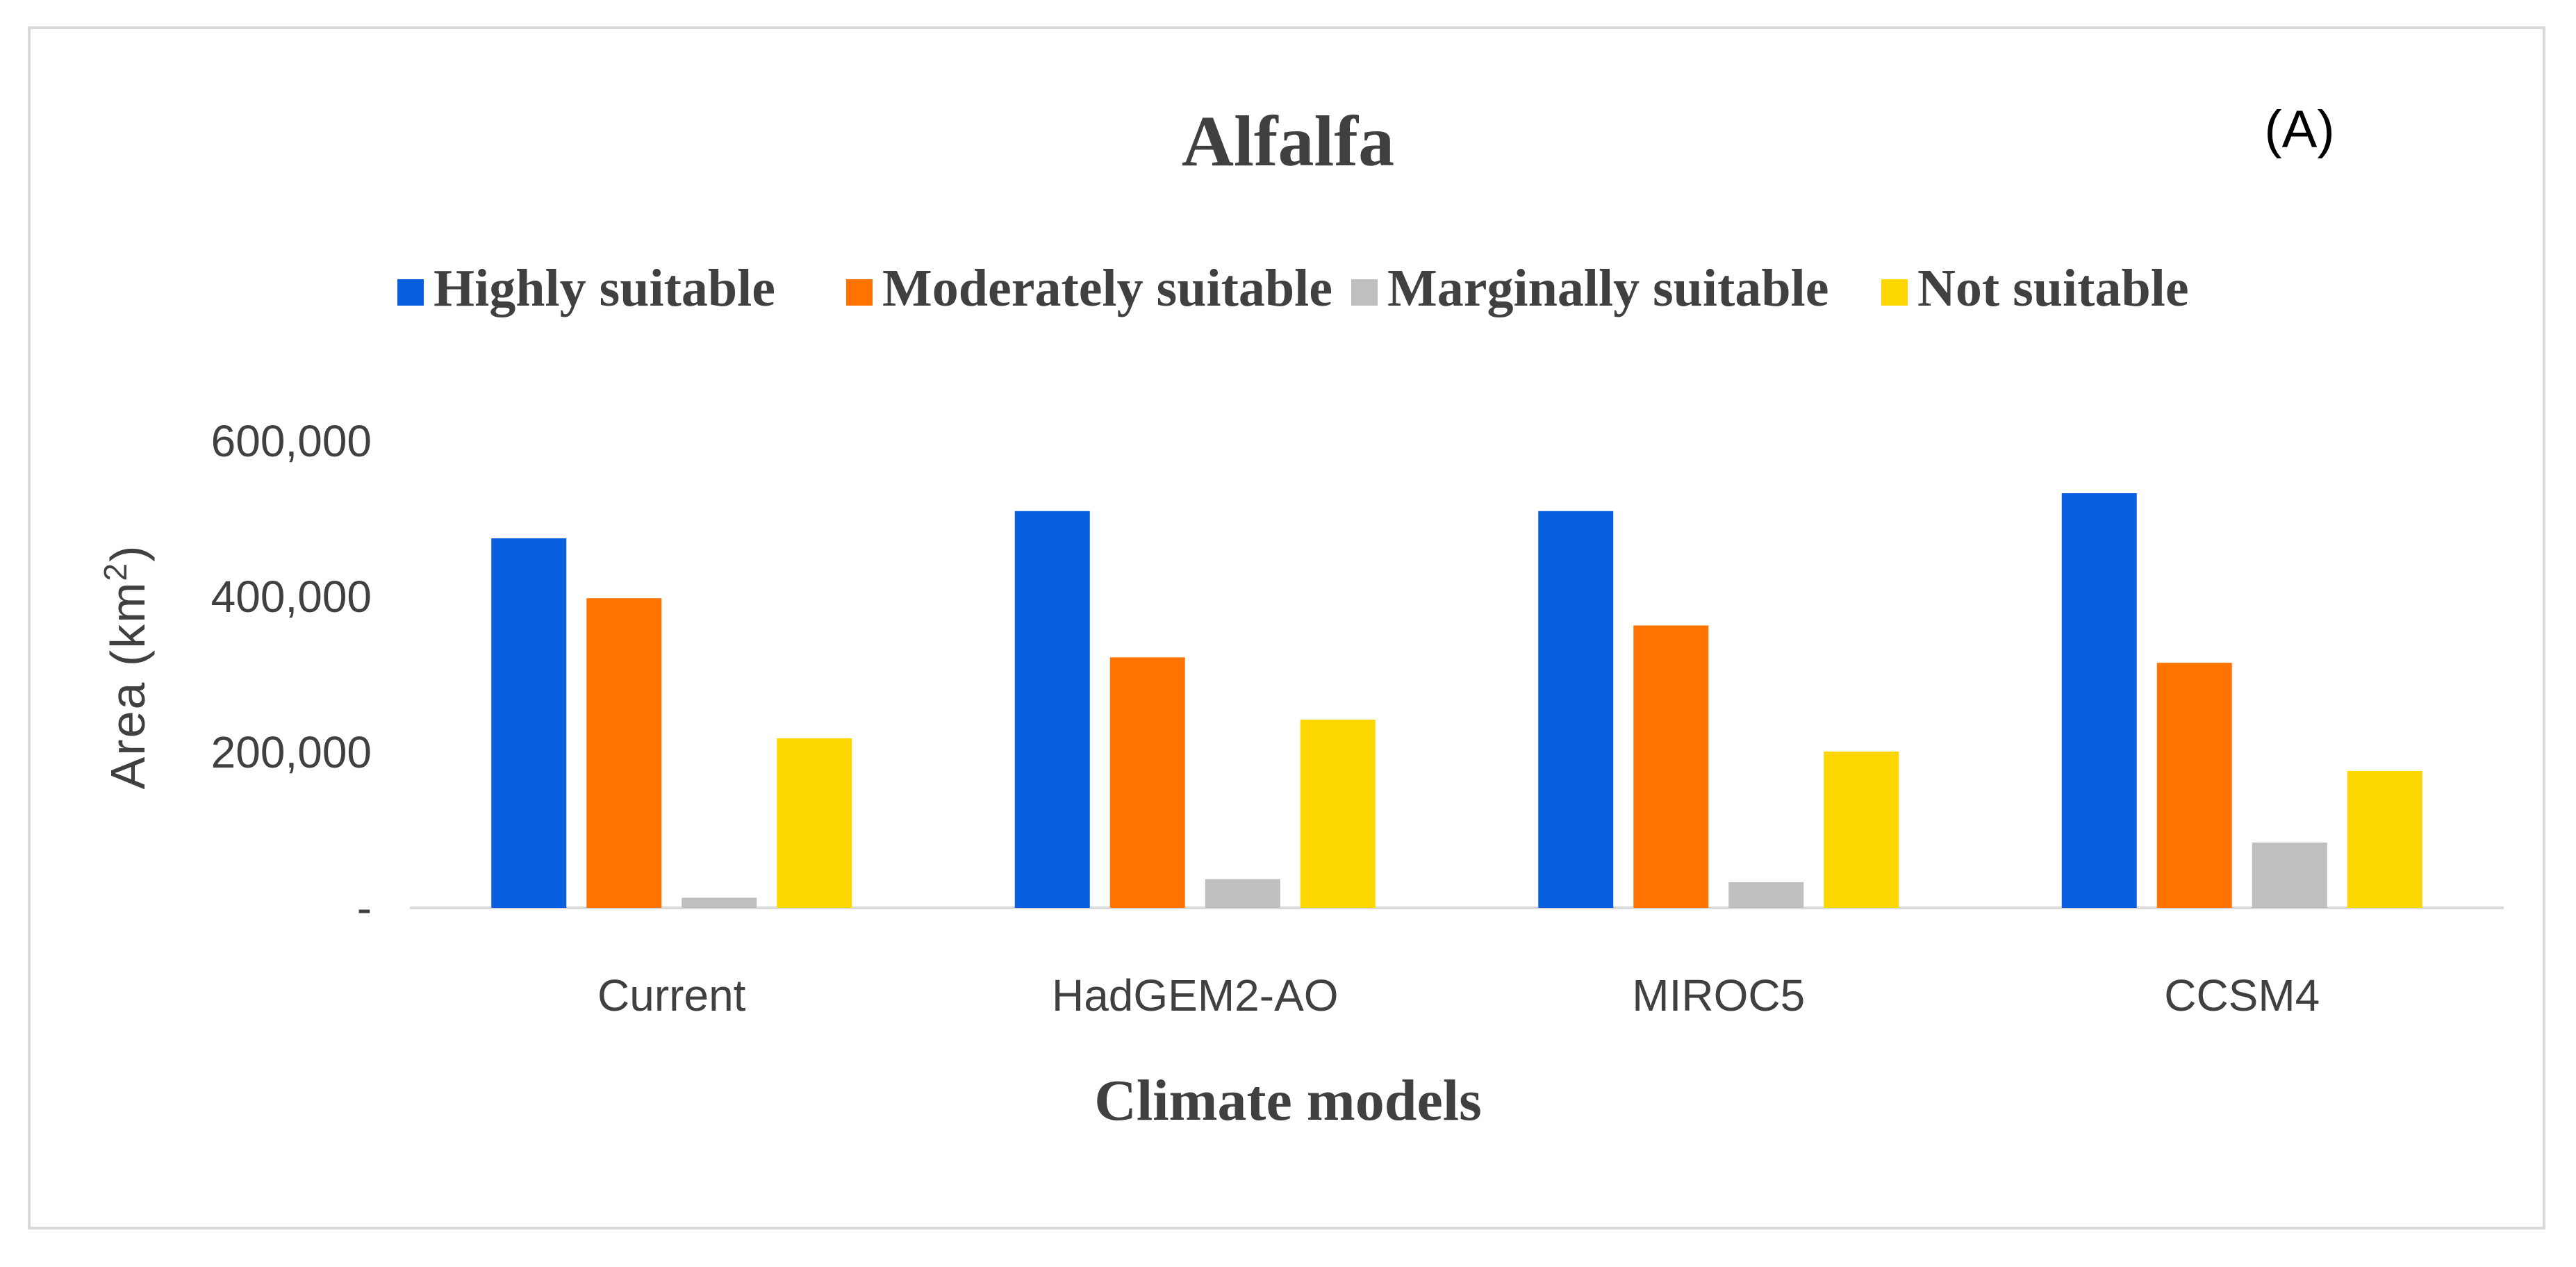  What do you see at coordinates (1766, 895) in the screenshot?
I see `bar-miroc5-marginally-suitable` at bounding box center [1766, 895].